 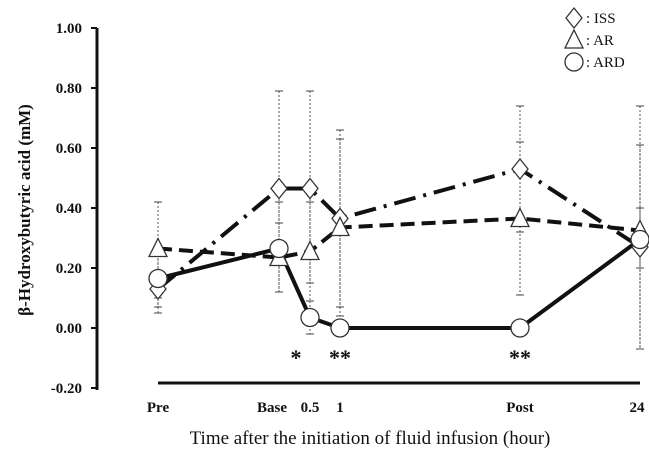 What do you see at coordinates (69, 329) in the screenshot?
I see `y-tick-label: 0.00` at bounding box center [69, 329].